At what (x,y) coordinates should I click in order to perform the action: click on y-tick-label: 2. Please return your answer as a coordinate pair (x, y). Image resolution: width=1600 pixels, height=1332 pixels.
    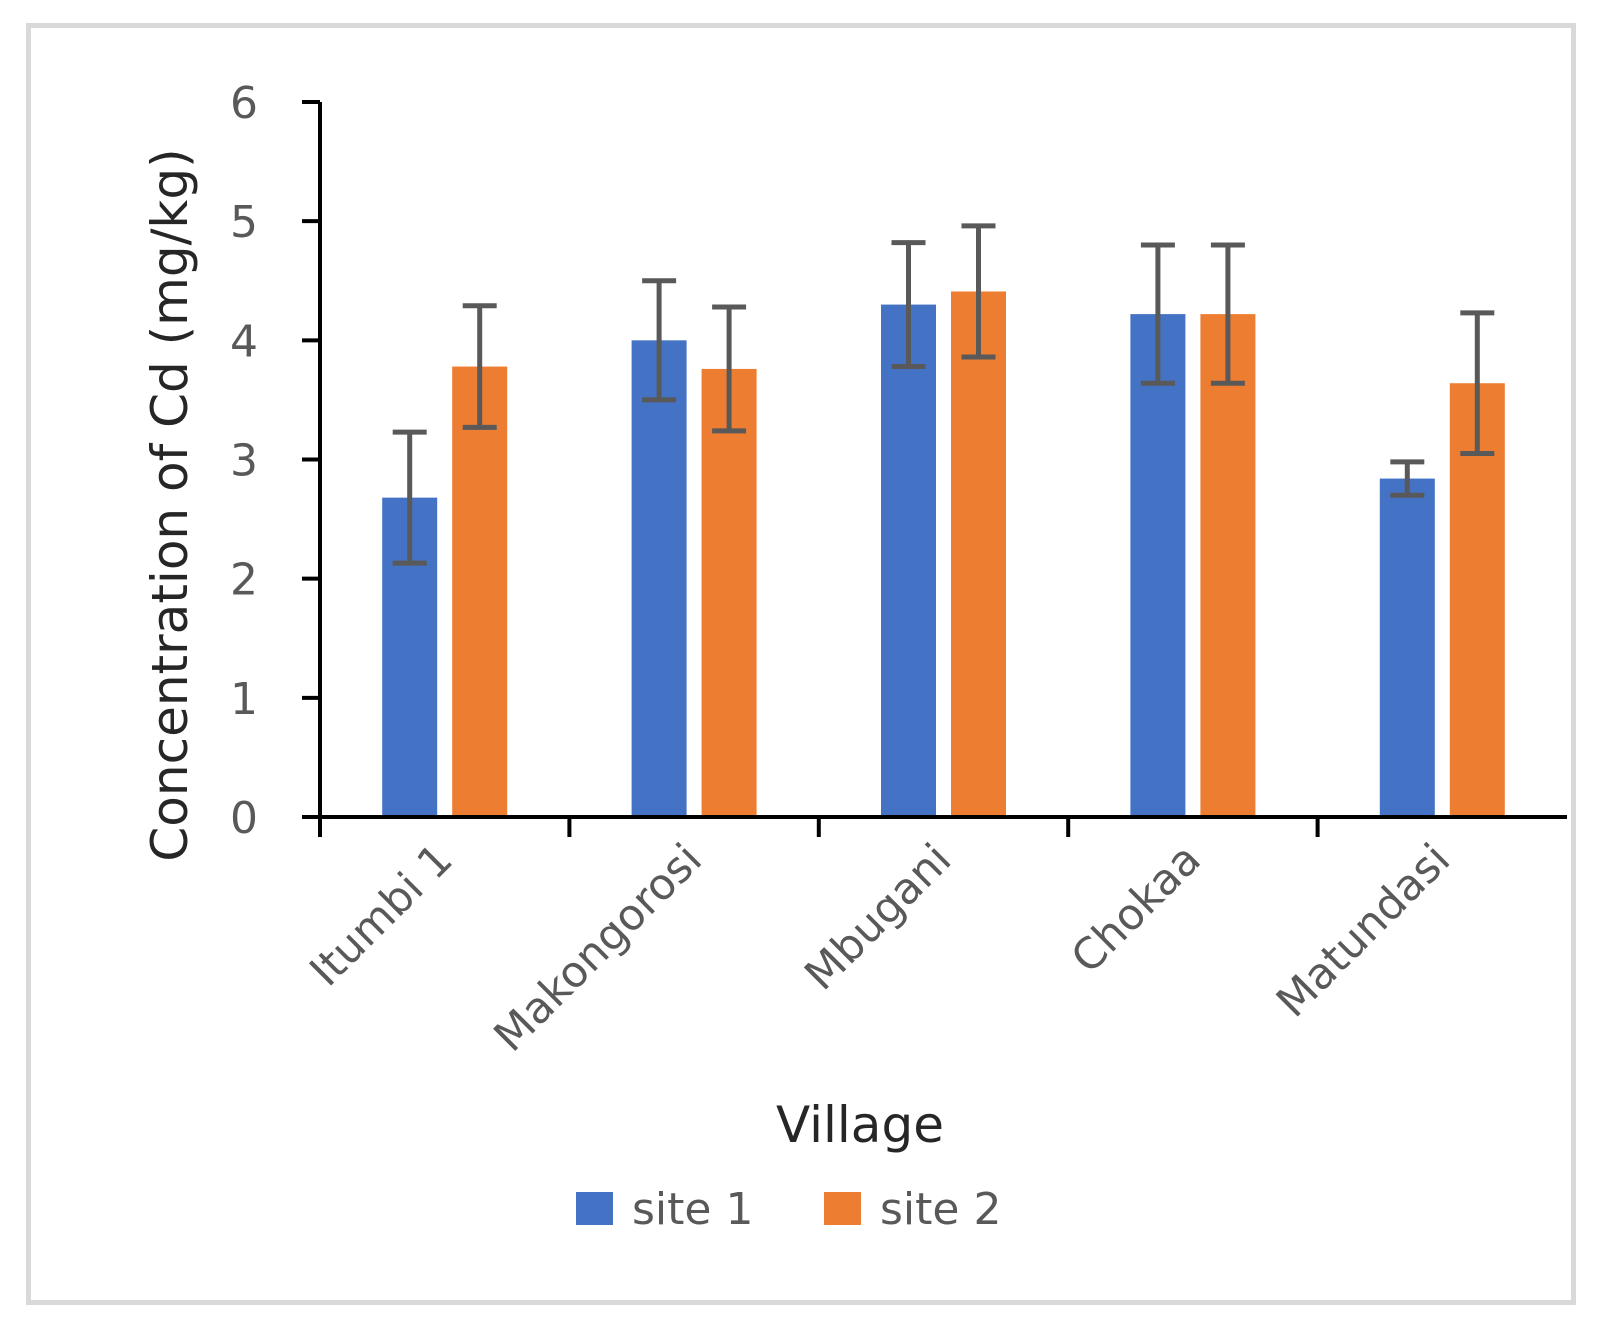
    Looking at the image, I should click on (244, 580).